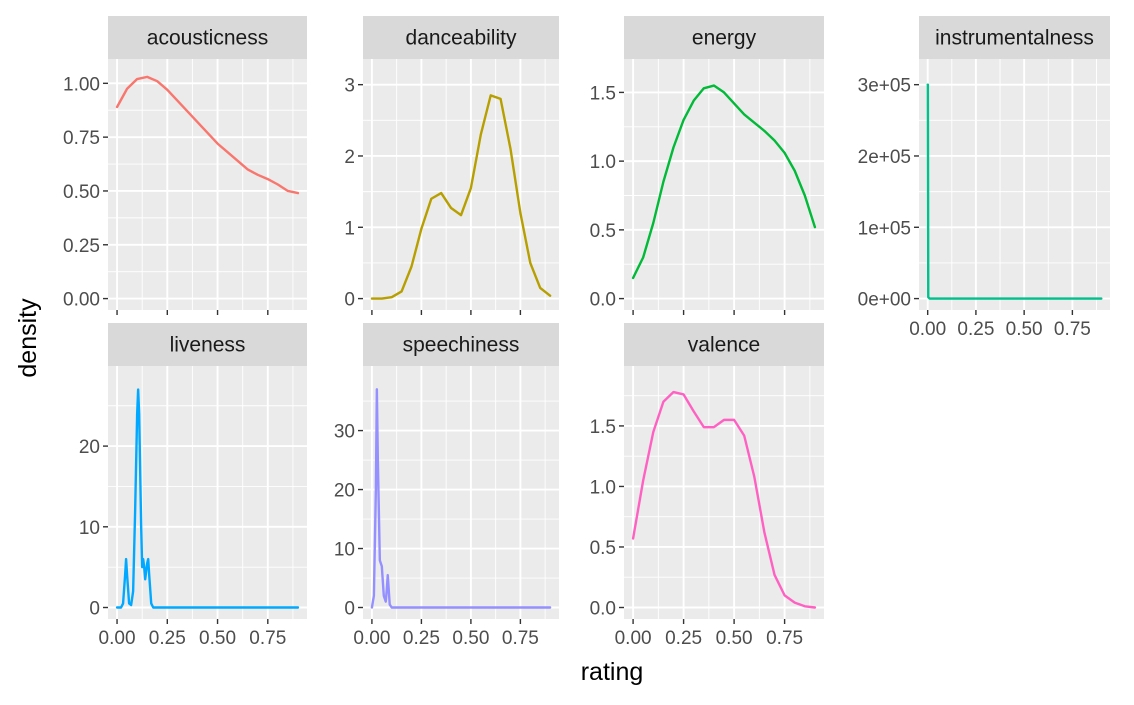 The image size is (1134, 705). I want to click on facet-strip-label: danceability, so click(461, 38).